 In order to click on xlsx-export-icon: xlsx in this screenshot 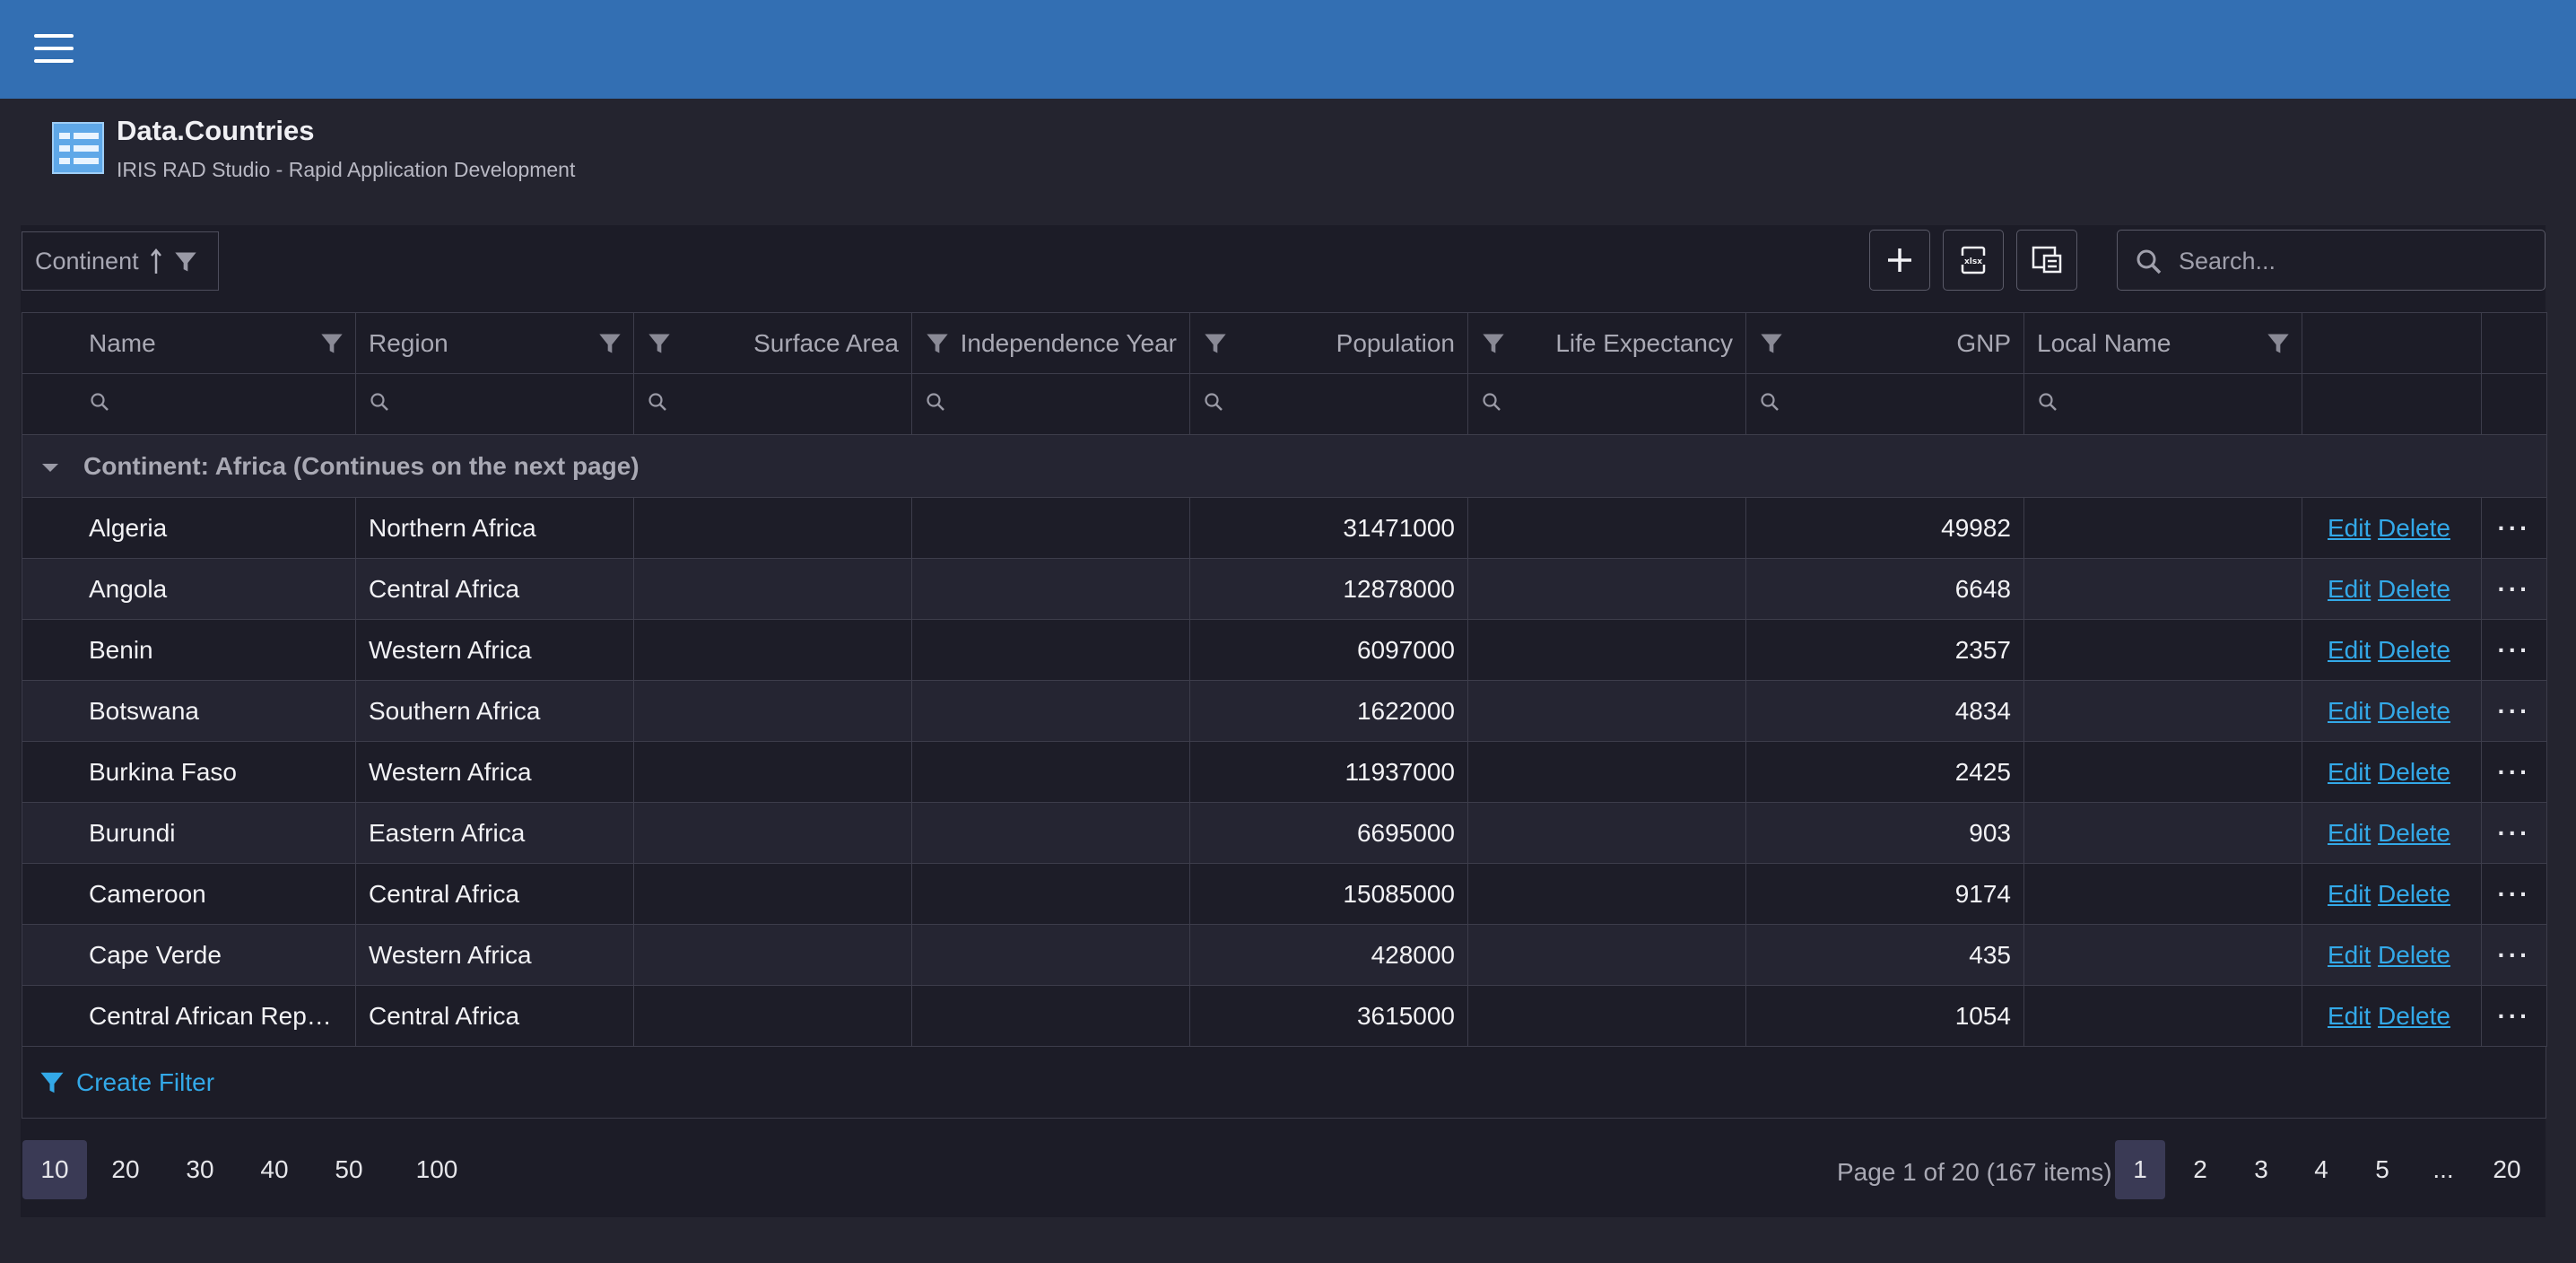, I will do `click(1973, 260)`.